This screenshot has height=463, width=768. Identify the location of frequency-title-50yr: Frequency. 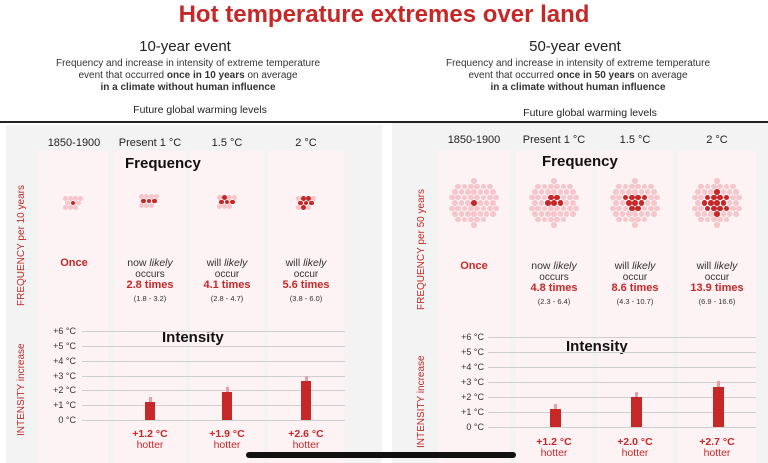
(580, 161).